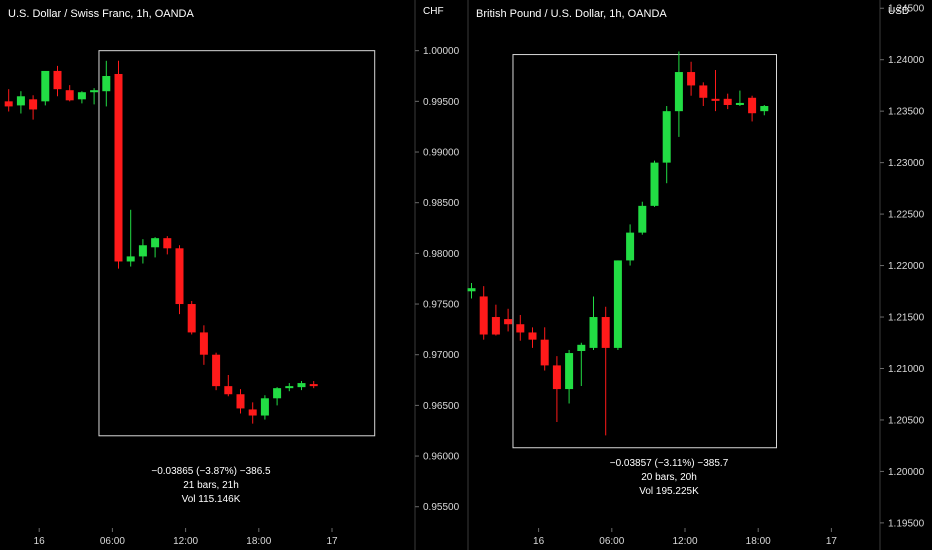  Describe the element at coordinates (906, 163) in the screenshot. I see `price-tick-label: 1.23000` at that location.